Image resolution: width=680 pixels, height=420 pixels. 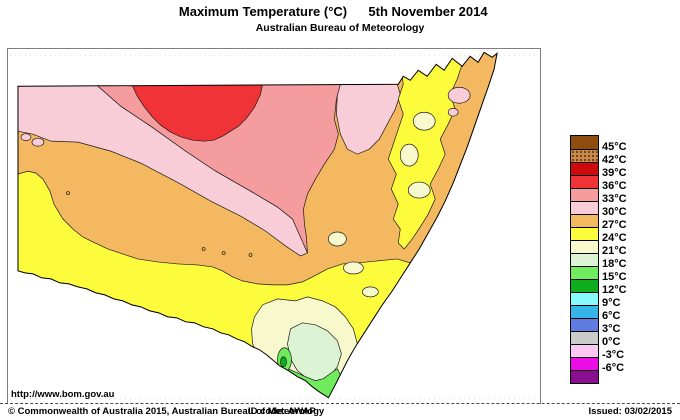 What do you see at coordinates (584, 363) in the screenshot?
I see `legend-swatch-cm6_m3` at bounding box center [584, 363].